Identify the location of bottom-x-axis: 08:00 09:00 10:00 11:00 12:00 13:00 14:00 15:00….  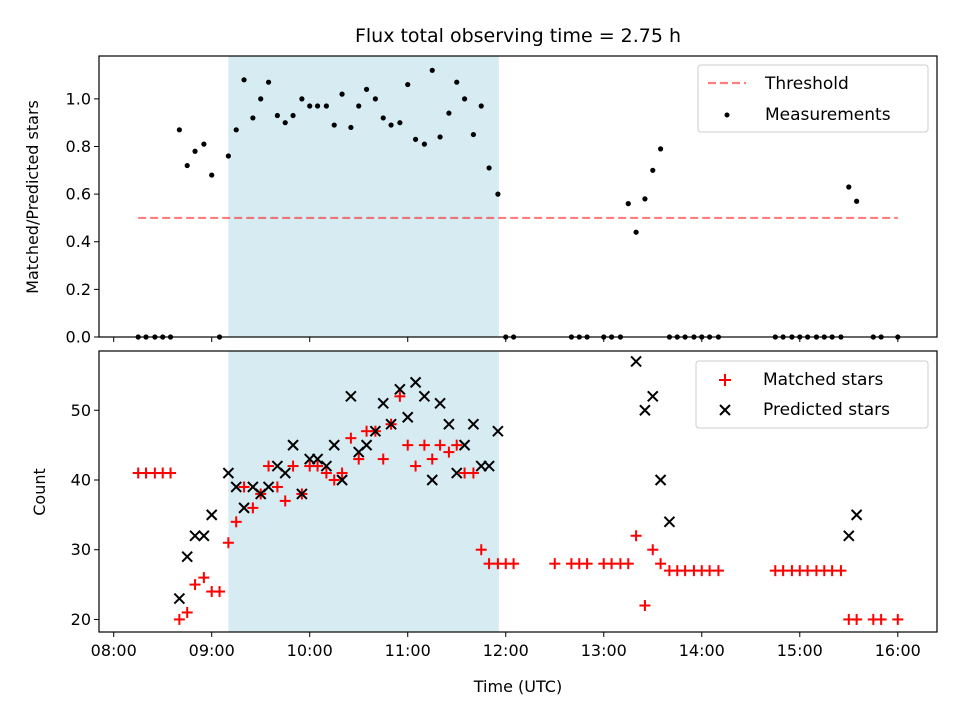
(506, 646).